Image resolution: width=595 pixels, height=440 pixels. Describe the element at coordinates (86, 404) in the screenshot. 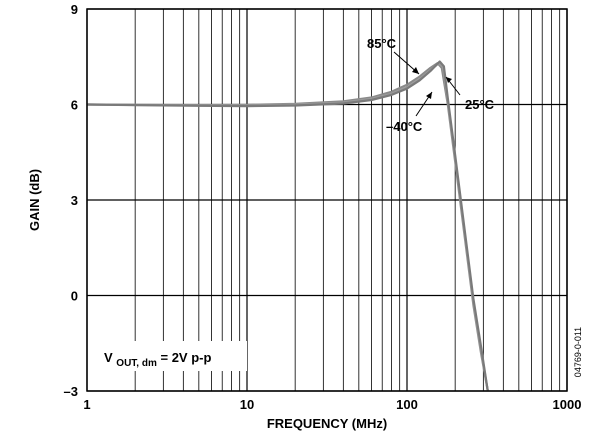

I see `x-tick-label: 1` at that location.